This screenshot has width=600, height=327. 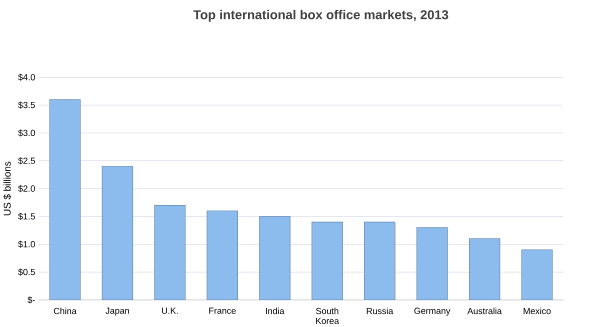 I want to click on x-tick-label: U.K., so click(x=170, y=310).